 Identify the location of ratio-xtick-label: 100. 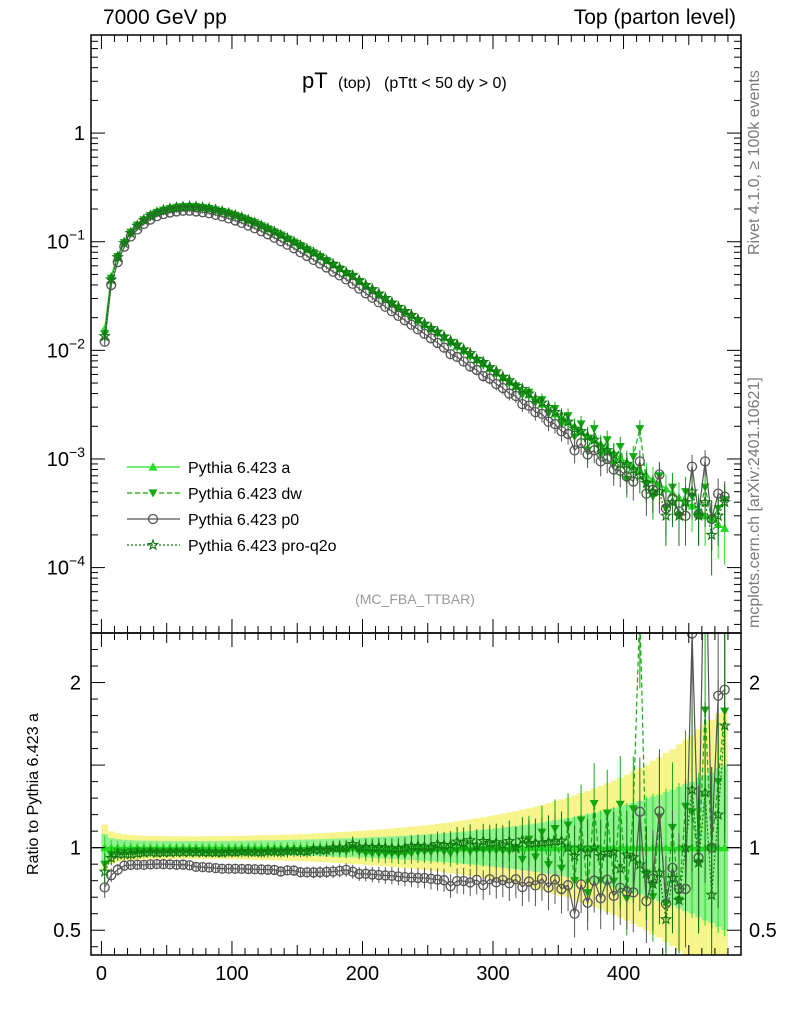
(231, 974).